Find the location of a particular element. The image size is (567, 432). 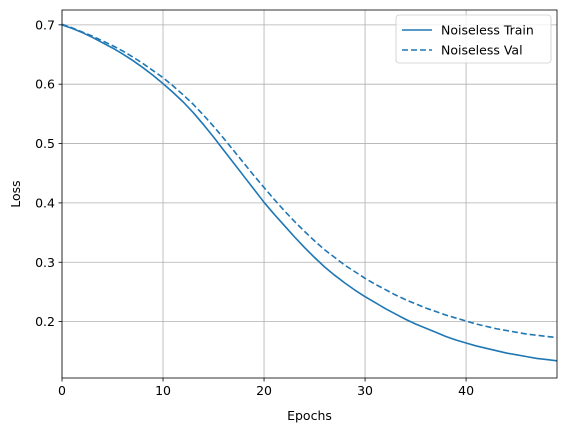

legend-label-noiseless-val: Noiseless Val is located at coordinates (482, 50).